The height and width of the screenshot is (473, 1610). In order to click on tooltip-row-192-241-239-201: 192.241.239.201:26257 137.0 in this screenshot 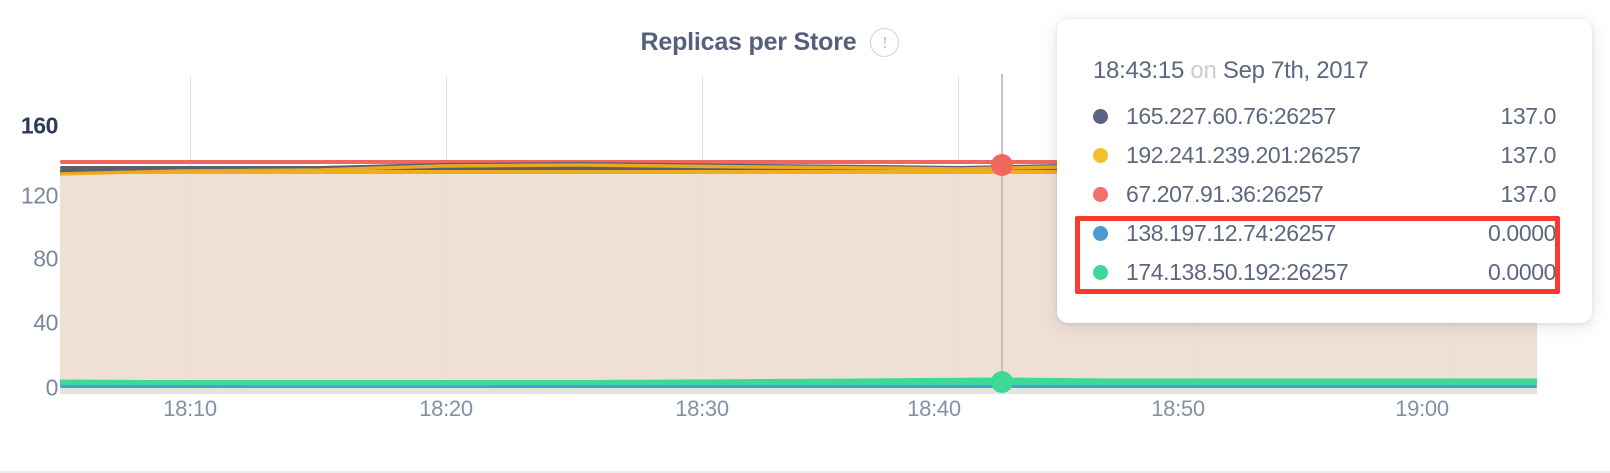, I will do `click(1324, 155)`.